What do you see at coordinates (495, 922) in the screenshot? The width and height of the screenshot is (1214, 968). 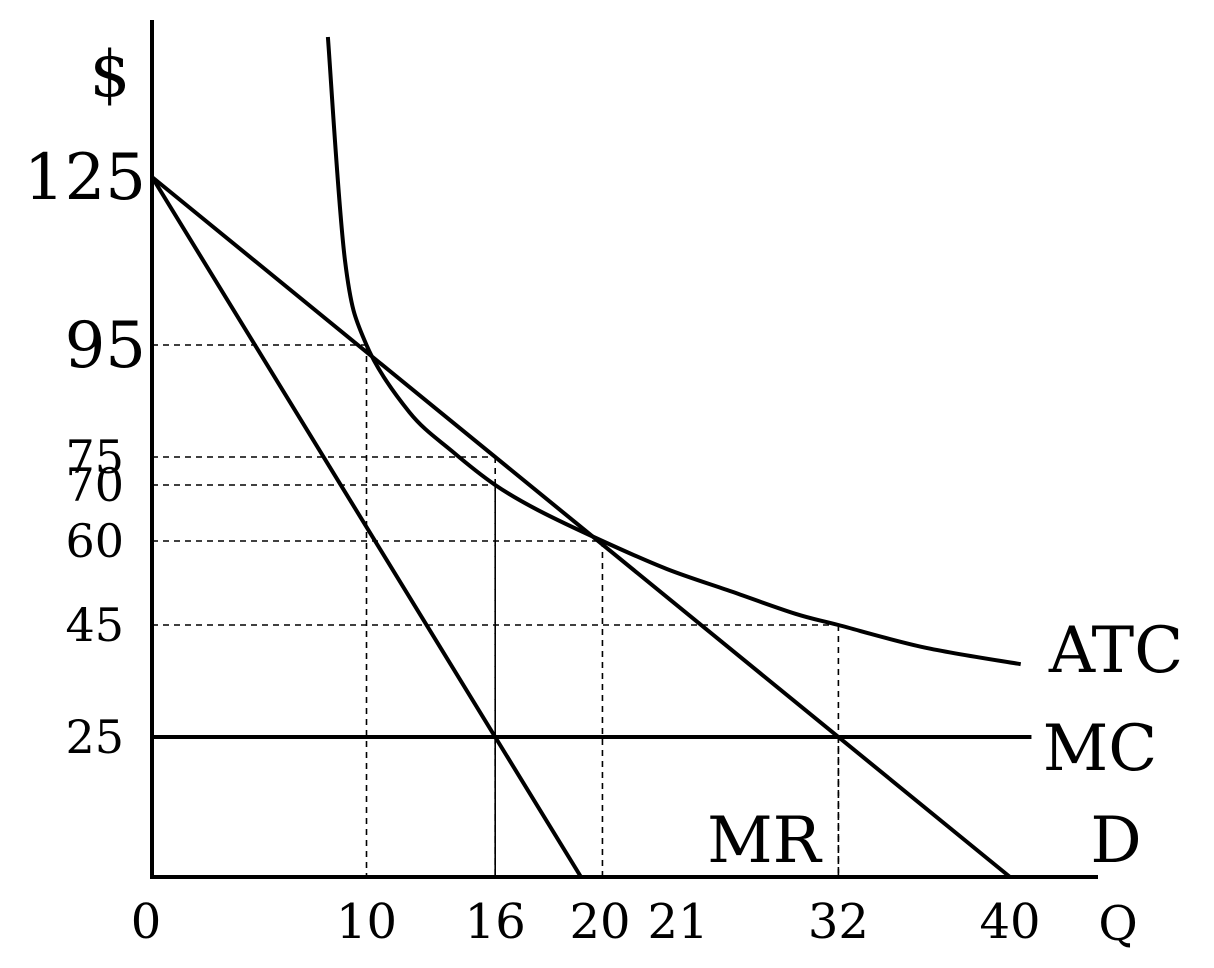 I see `x-tick-label-16: 16` at bounding box center [495, 922].